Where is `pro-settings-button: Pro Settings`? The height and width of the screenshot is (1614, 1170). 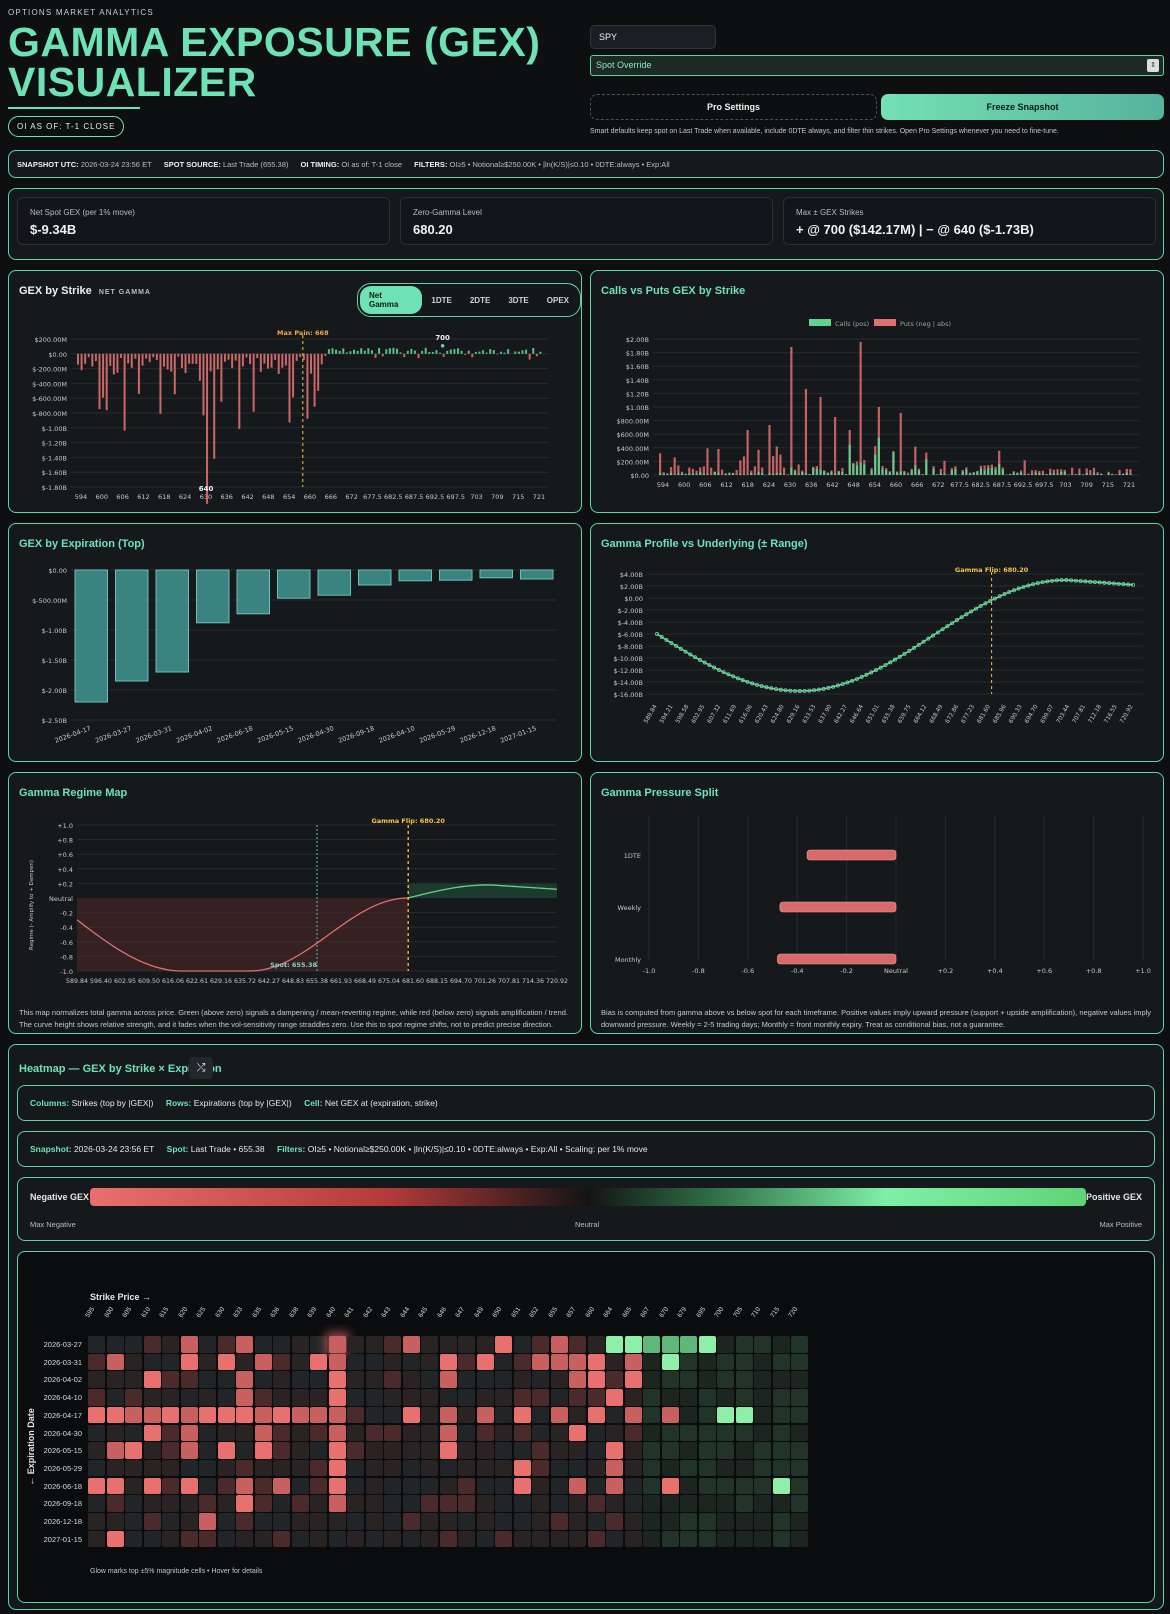
pro-settings-button: Pro Settings is located at coordinates (733, 107).